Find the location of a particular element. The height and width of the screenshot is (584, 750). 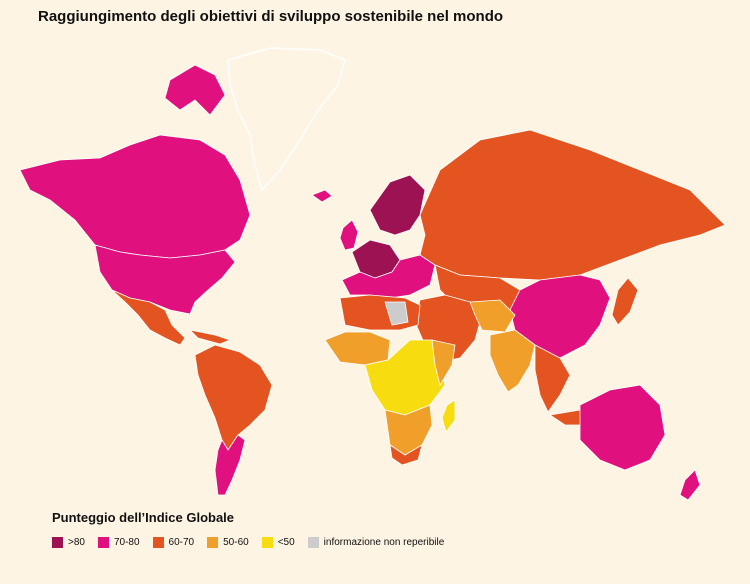

legend-label: 50-60 is located at coordinates (236, 542).